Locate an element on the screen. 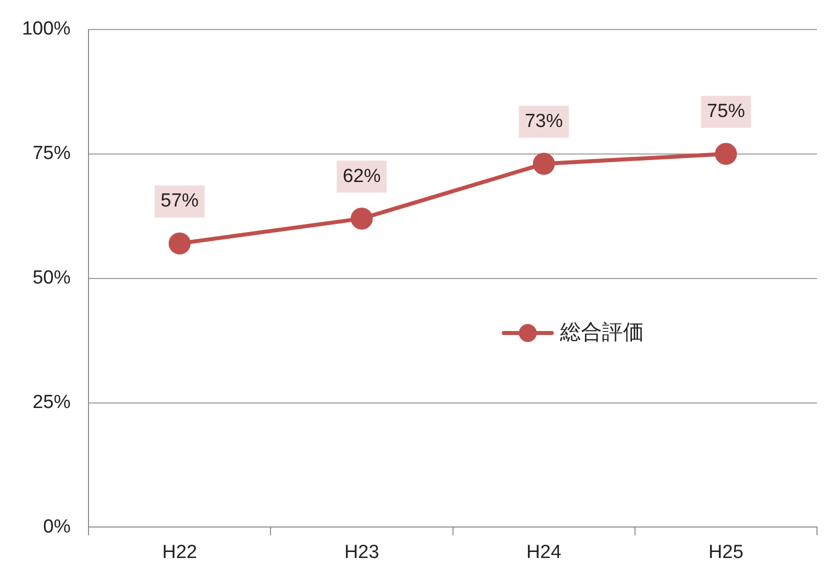 The height and width of the screenshot is (574, 830). y-tick-label: 25% is located at coordinates (51, 402).